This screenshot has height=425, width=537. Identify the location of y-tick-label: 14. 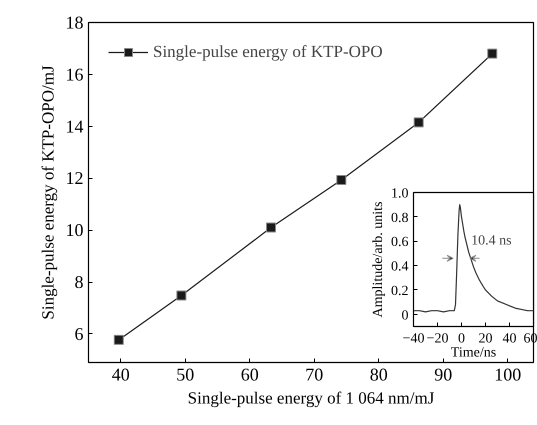
(75, 126).